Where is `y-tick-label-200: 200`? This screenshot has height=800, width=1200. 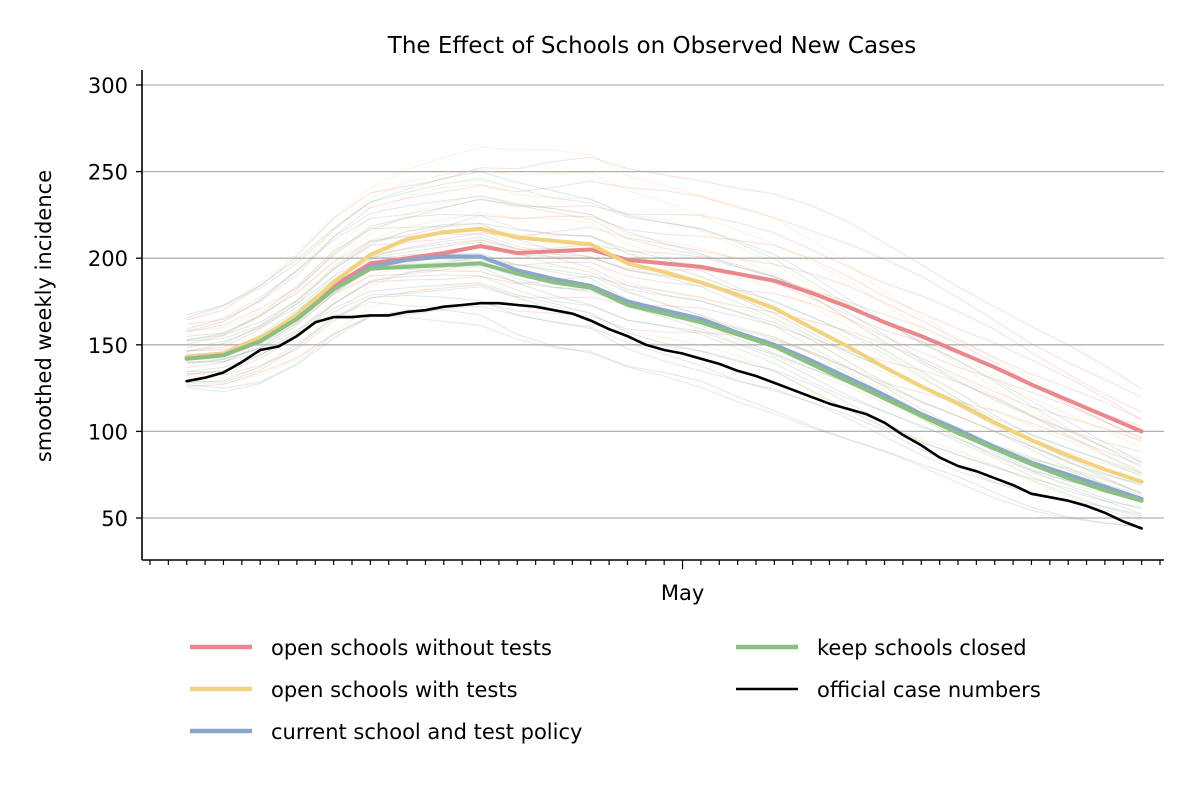
y-tick-label-200: 200 is located at coordinates (108, 259).